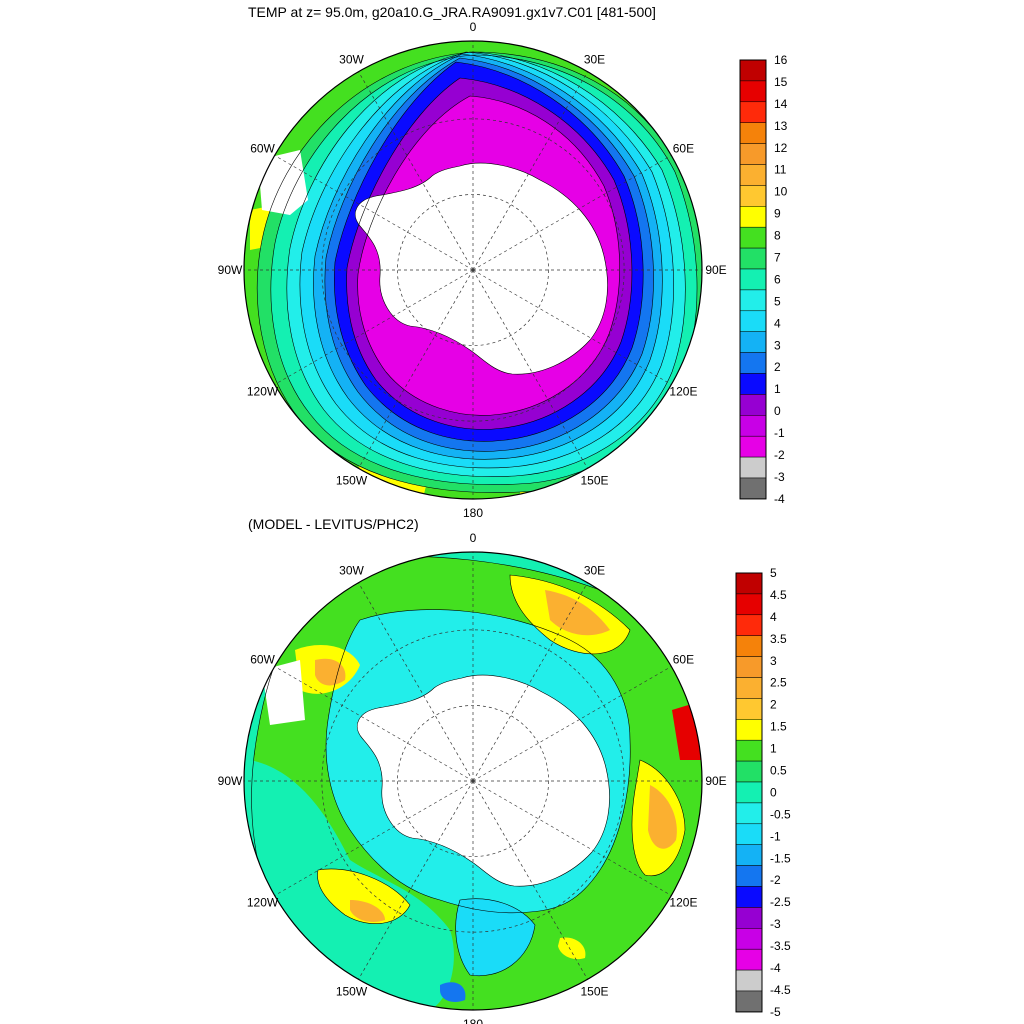 Image resolution: width=1024 pixels, height=1024 pixels. What do you see at coordinates (780, 990) in the screenshot?
I see `bottom-colorbar-label: -4.5` at bounding box center [780, 990].